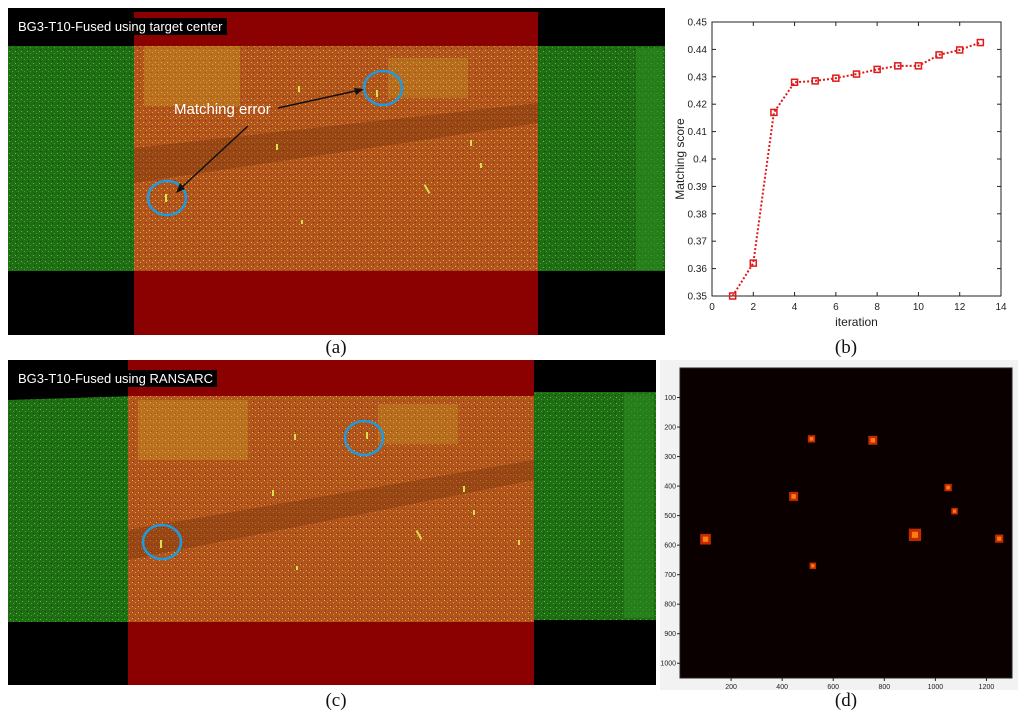 Image resolution: width=1024 pixels, height=720 pixels. I want to click on y-tick-label: 0.41, so click(698, 132).